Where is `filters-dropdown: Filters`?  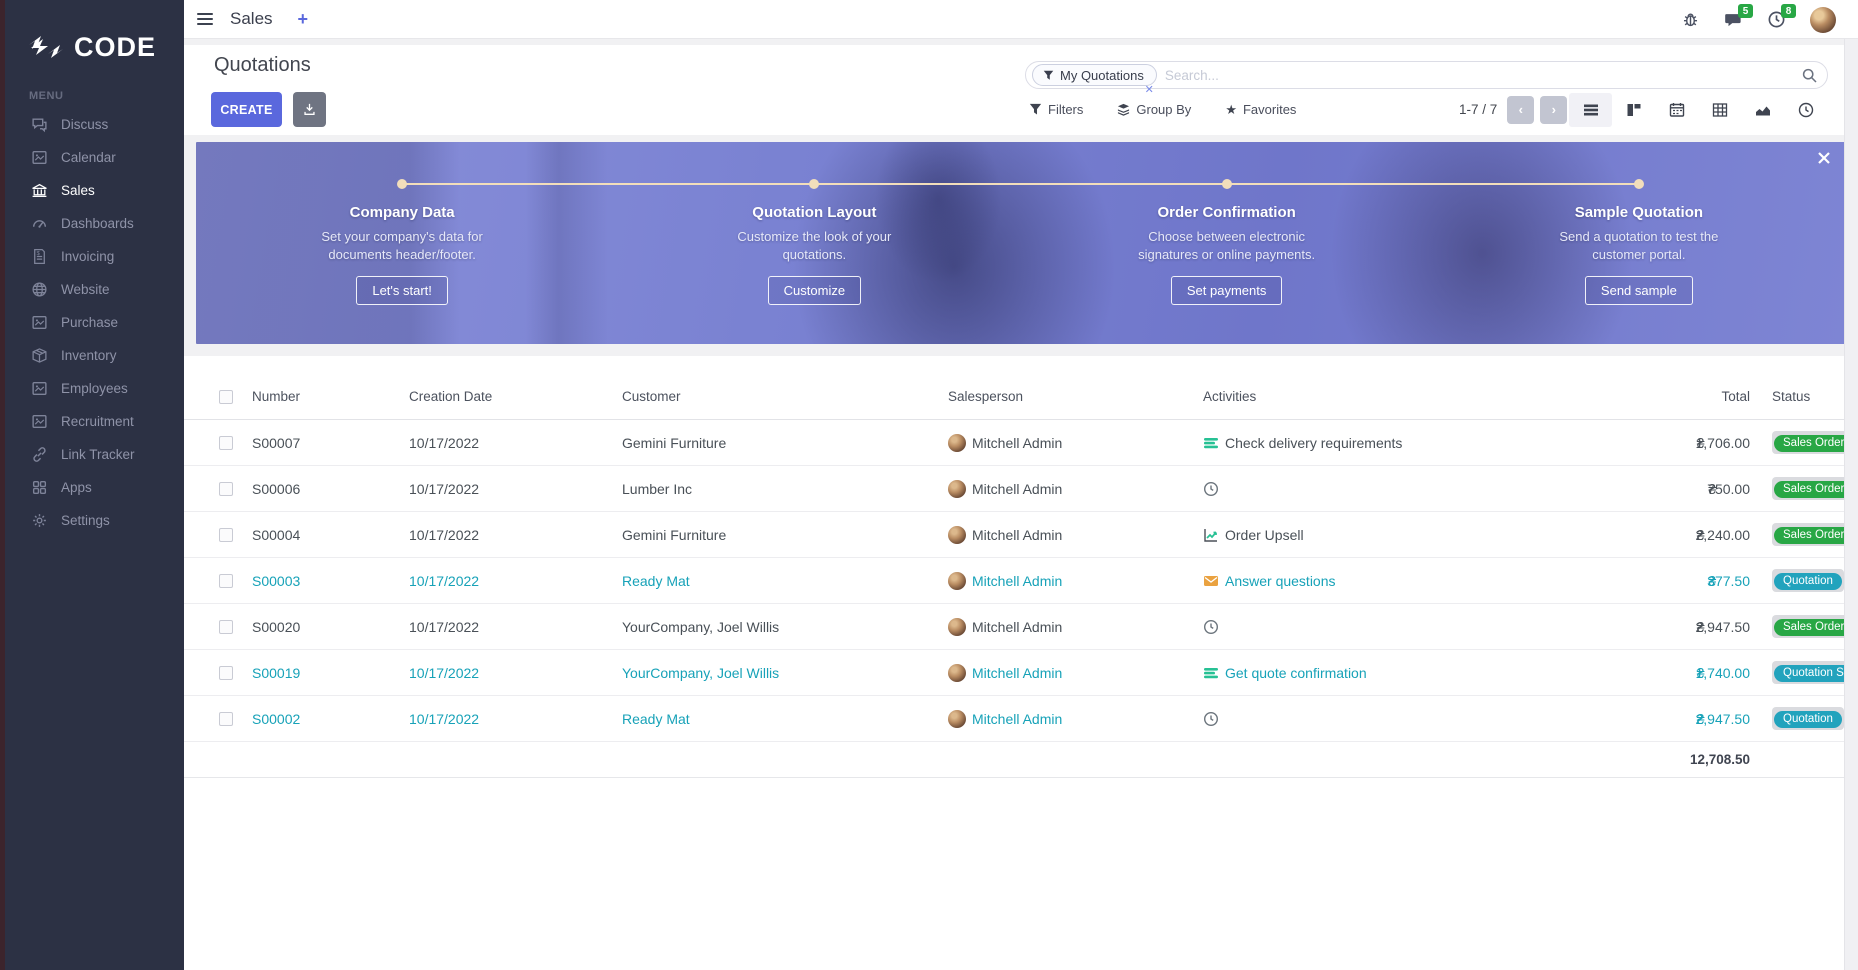 filters-dropdown: Filters is located at coordinates (1056, 109).